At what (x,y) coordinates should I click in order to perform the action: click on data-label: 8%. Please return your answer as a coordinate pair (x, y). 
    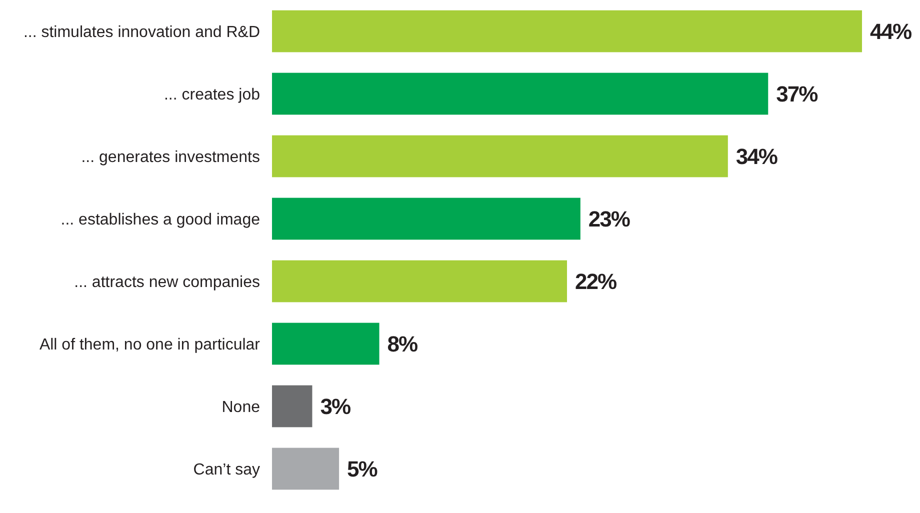
    Looking at the image, I should click on (402, 343).